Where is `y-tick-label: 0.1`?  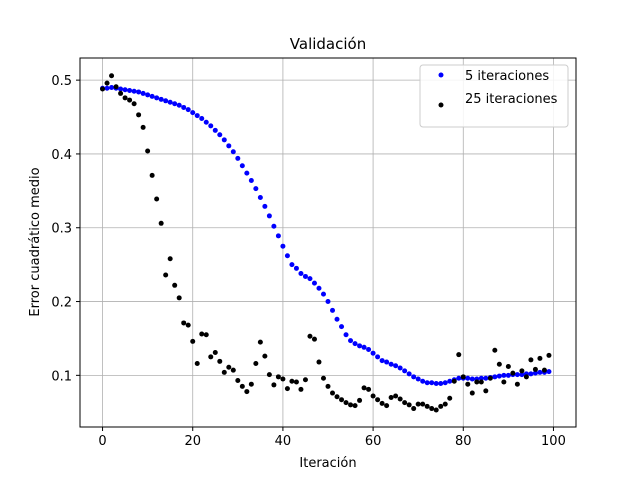 y-tick-label: 0.1 is located at coordinates (61, 376).